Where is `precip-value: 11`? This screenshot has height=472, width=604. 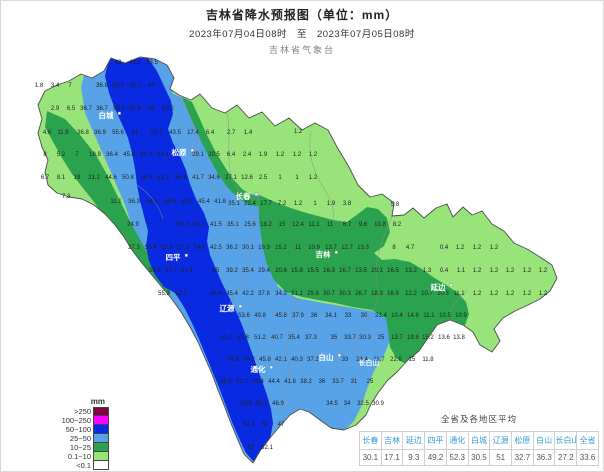
precip-value: 11 is located at coordinates (330, 225).